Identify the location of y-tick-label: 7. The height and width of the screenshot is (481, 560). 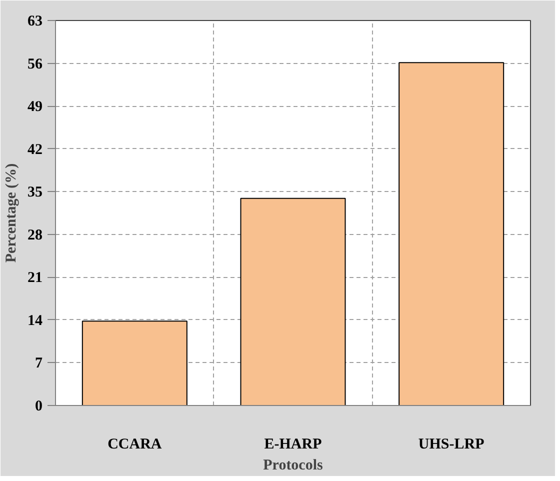
(39, 364).